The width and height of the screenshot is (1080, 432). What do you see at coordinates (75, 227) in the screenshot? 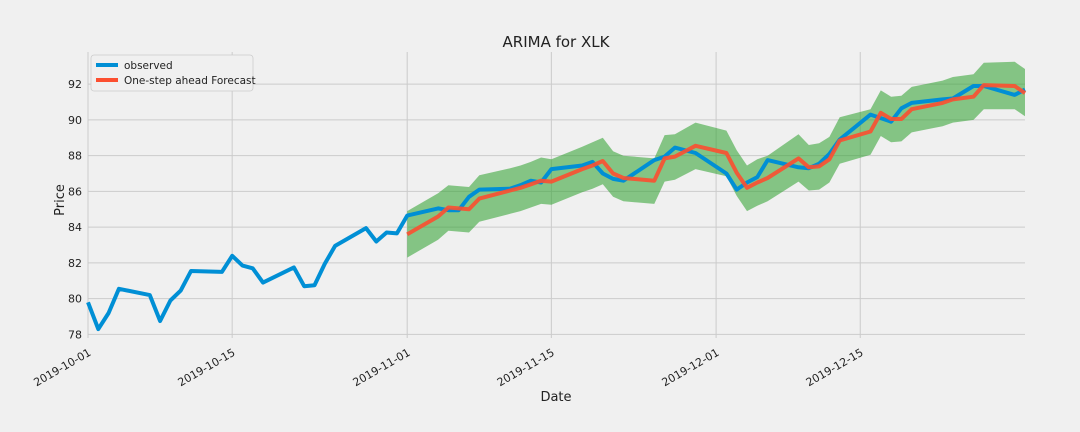
I see `y-tick-label: 84` at bounding box center [75, 227].